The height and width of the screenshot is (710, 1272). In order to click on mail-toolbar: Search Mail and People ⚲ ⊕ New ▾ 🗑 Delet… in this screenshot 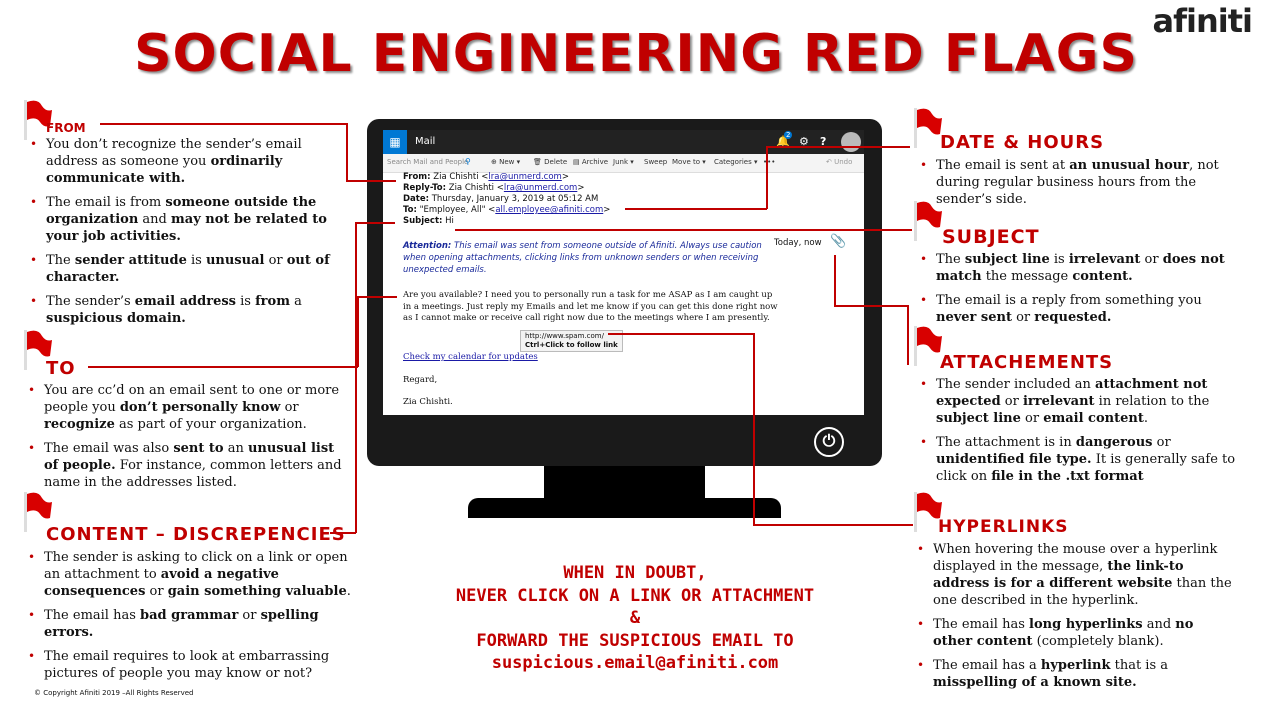, I will do `click(623, 163)`.